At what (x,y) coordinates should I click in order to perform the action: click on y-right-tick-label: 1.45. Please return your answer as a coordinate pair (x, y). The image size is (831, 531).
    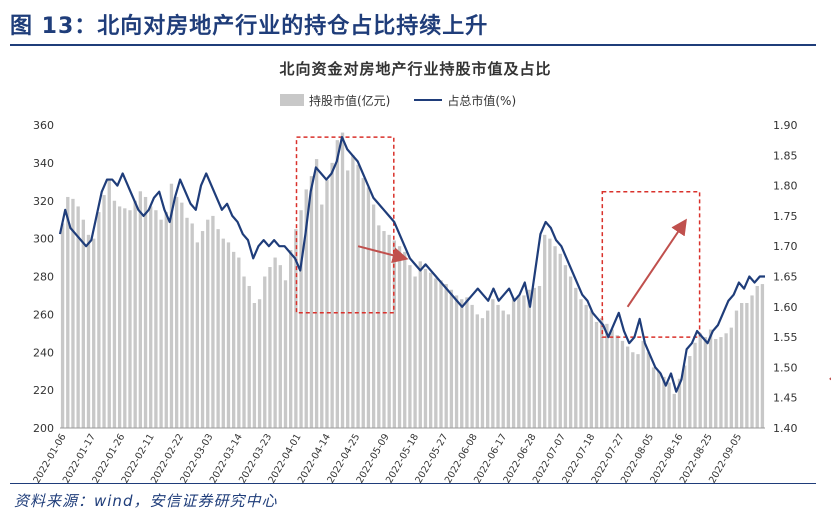
    Looking at the image, I should click on (785, 398).